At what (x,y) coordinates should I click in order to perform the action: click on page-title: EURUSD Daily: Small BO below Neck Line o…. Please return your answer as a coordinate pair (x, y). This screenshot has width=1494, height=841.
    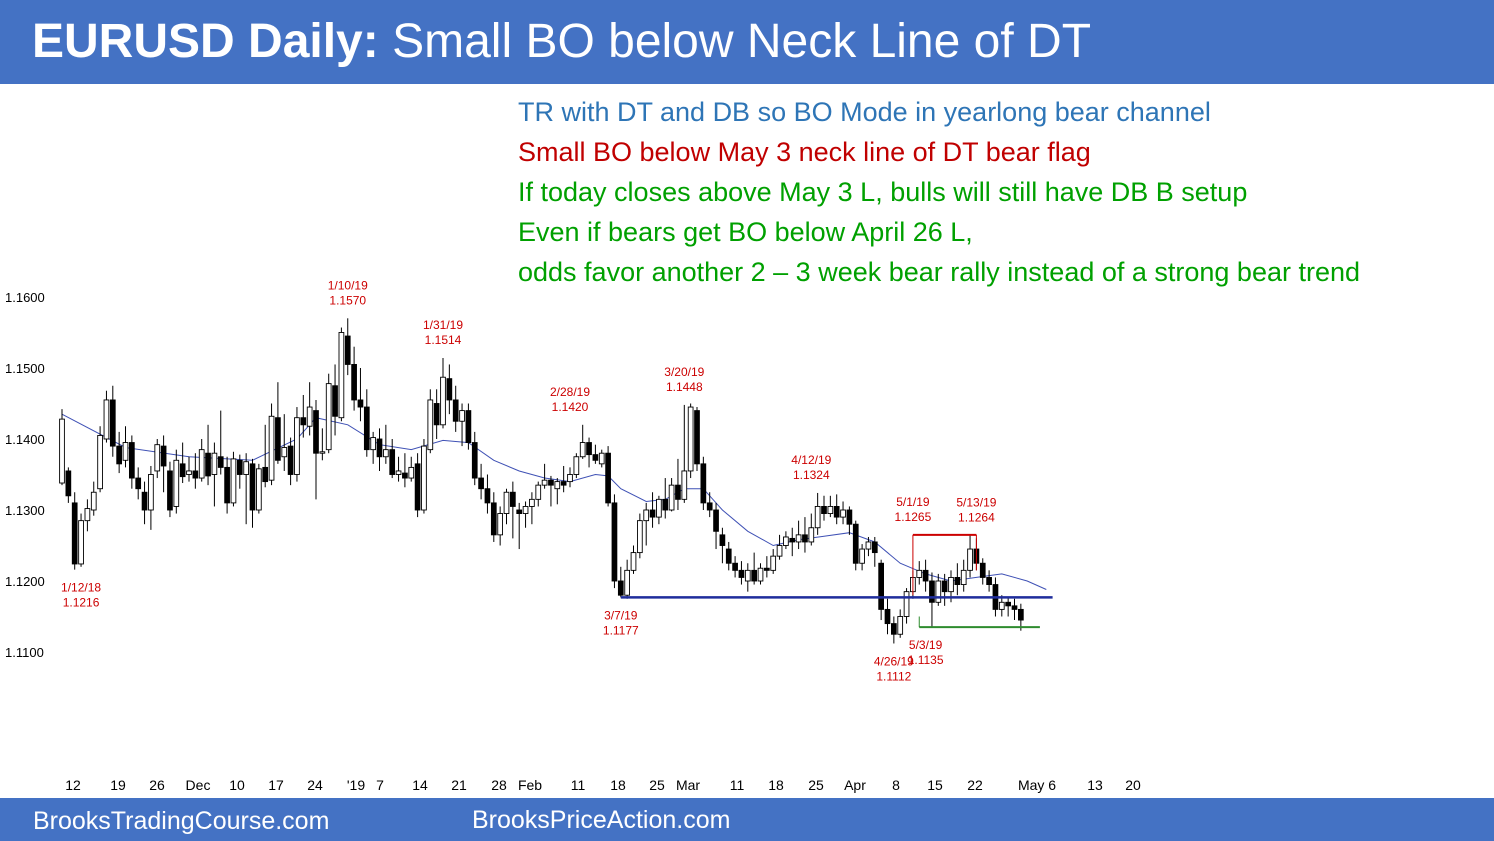
    Looking at the image, I should click on (561, 42).